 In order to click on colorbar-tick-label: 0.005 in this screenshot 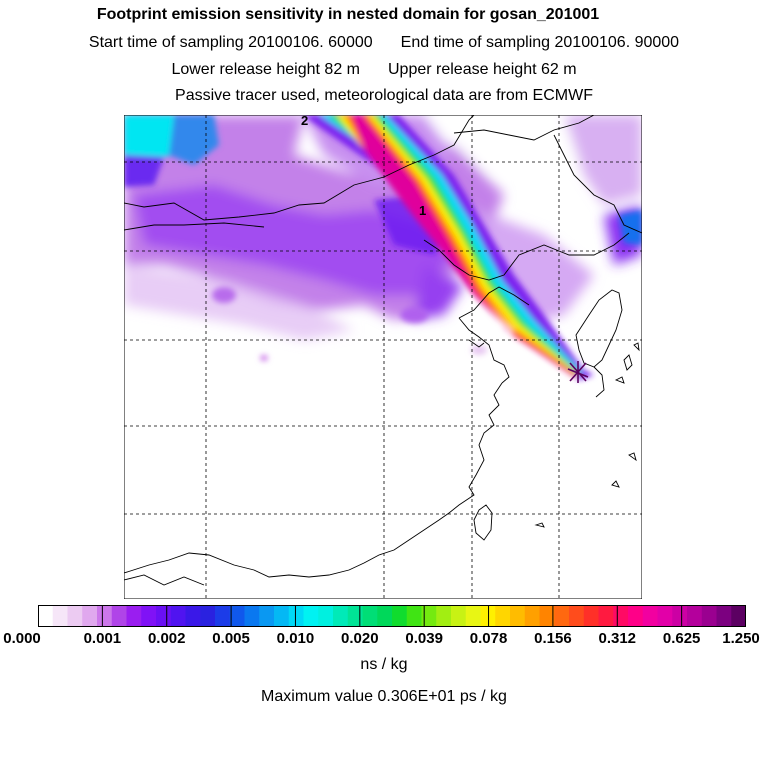, I will do `click(231, 638)`.